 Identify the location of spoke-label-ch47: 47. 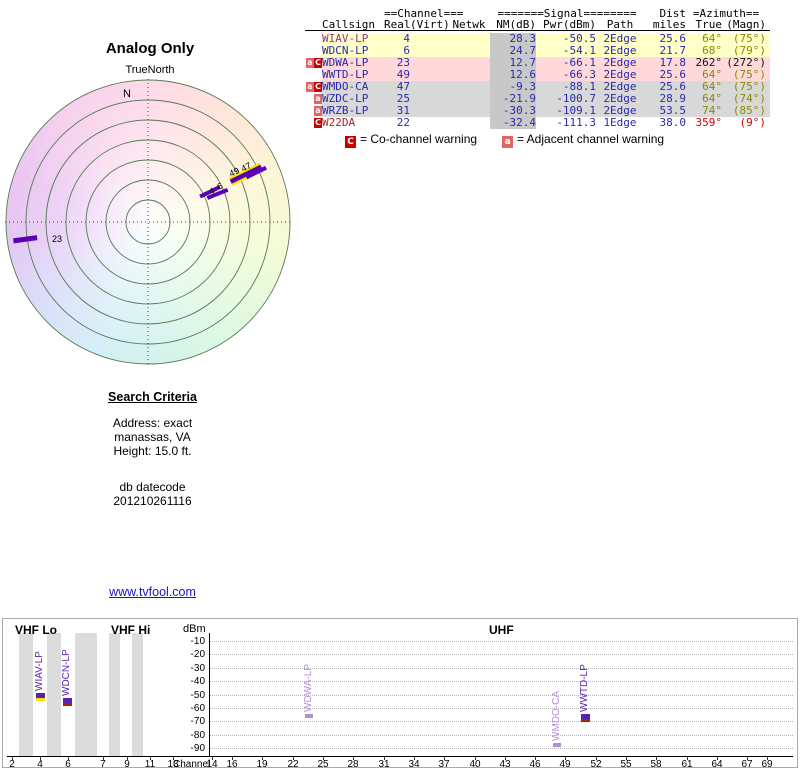
(245, 166).